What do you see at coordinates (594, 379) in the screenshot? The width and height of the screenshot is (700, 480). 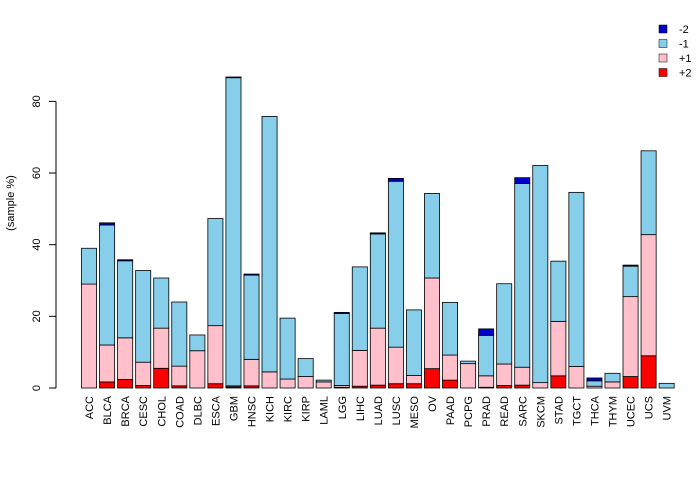 I see `bar-segment-THCA-minus2` at bounding box center [594, 379].